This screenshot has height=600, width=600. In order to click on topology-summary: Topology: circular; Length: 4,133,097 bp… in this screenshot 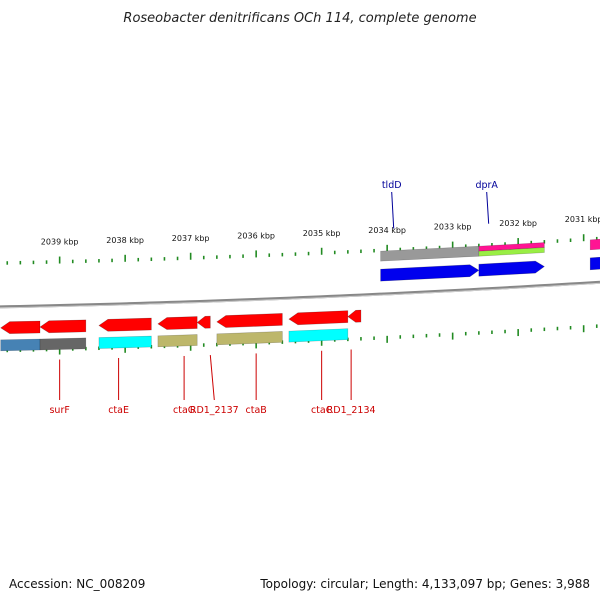, I will do `click(425, 584)`.